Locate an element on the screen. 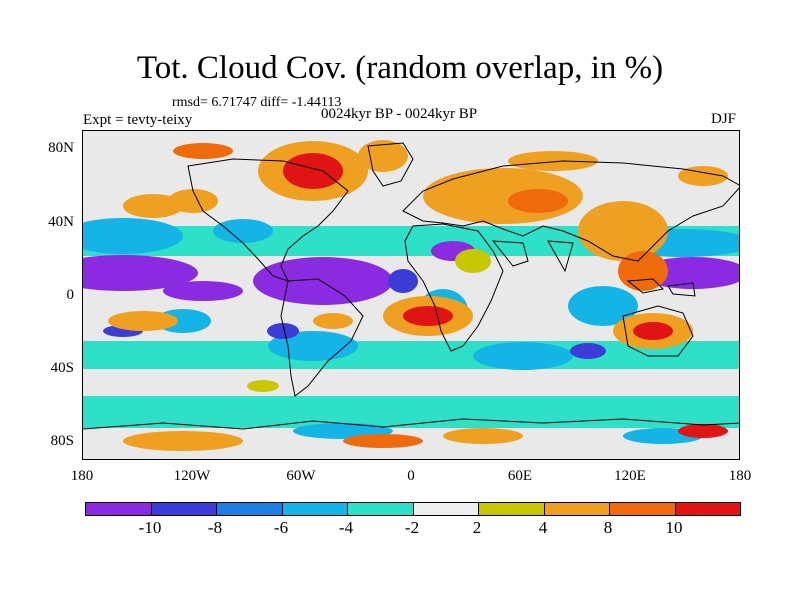  colorbar-label: -6 is located at coordinates (281, 527).